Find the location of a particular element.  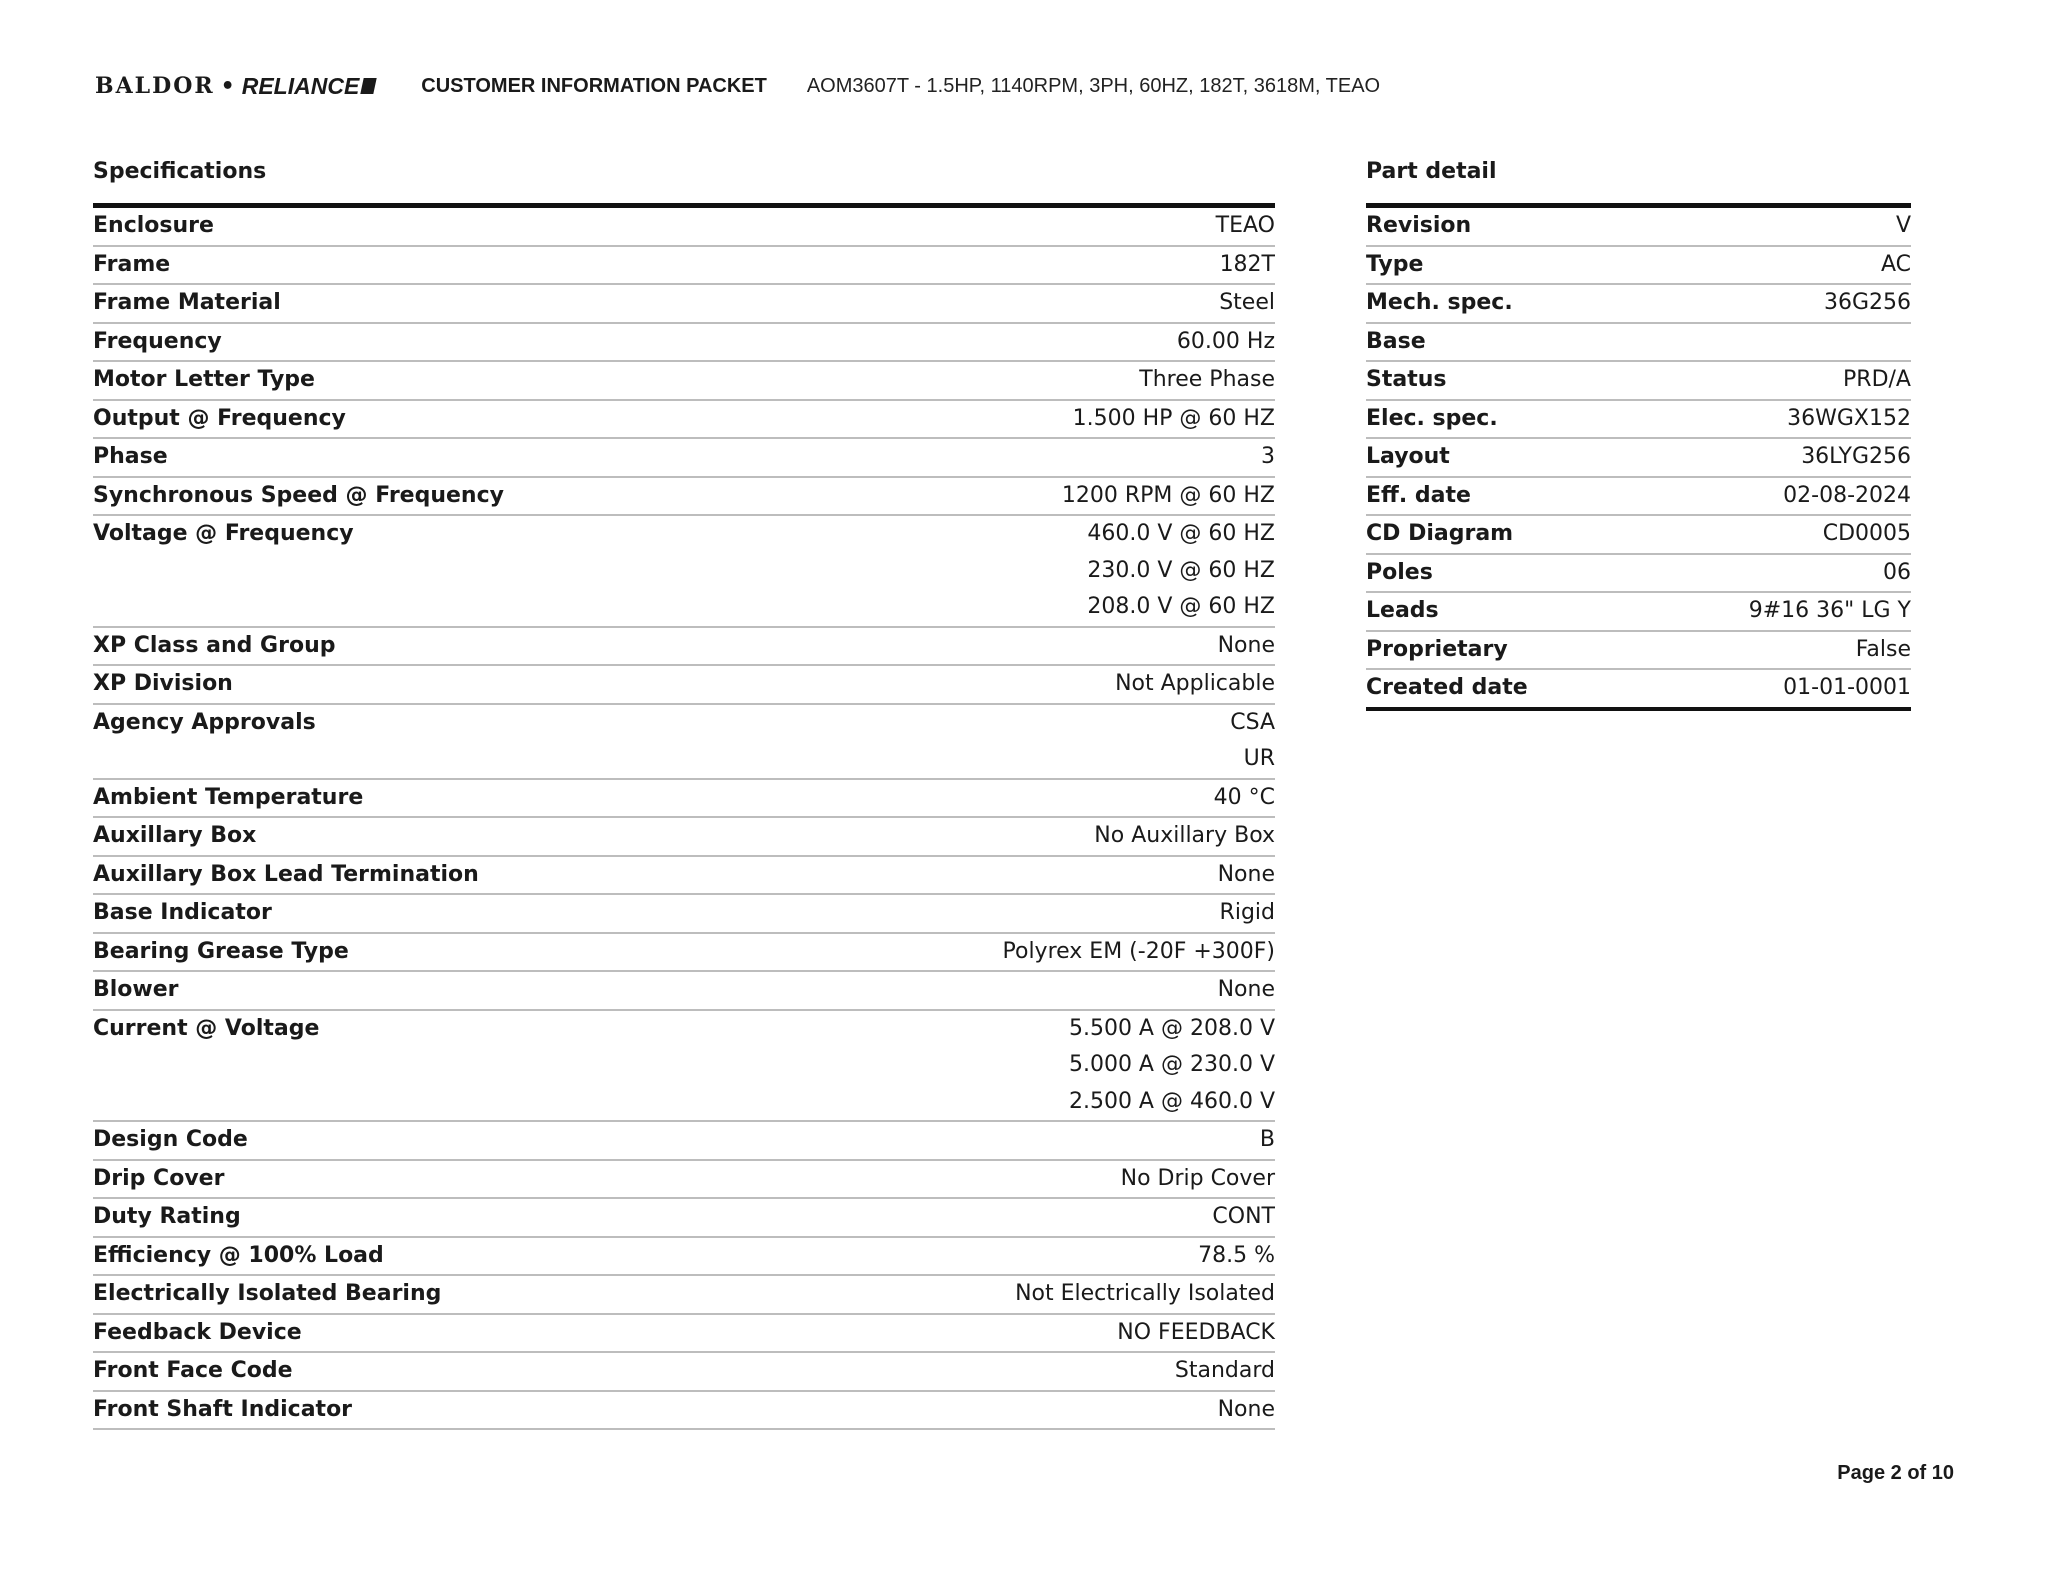

row-label: Created date is located at coordinates (1447, 687).